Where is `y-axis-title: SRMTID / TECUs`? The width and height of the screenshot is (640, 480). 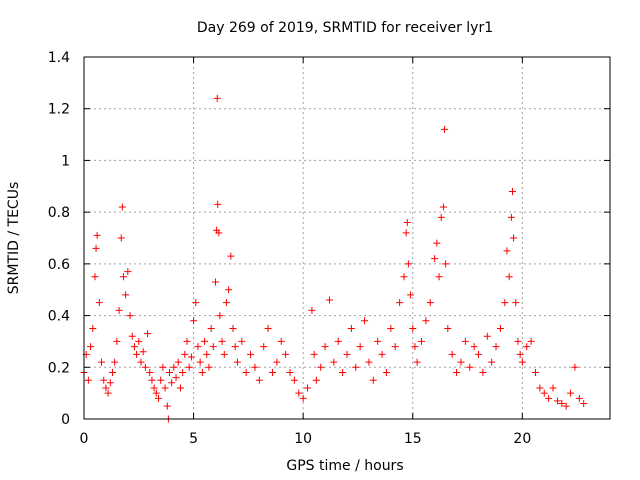
y-axis-title: SRMTID / TECUs is located at coordinates (14, 238).